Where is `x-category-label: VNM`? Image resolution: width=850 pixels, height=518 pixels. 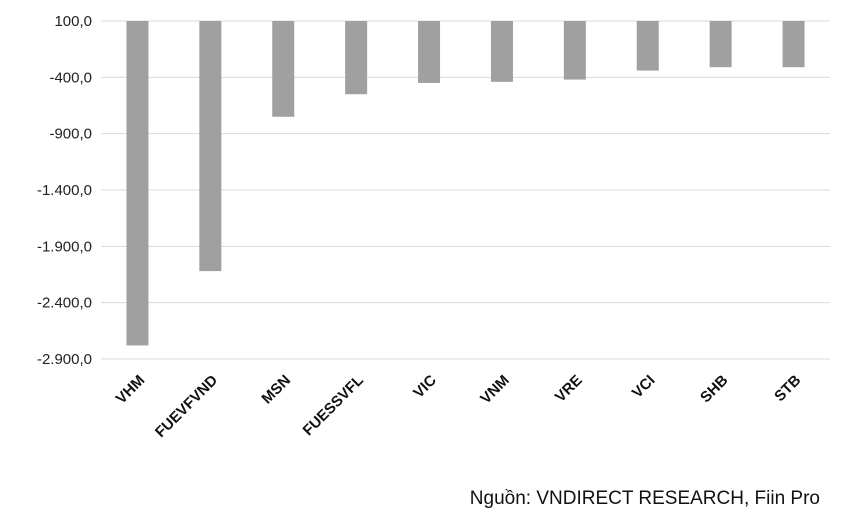 x-category-label: VNM is located at coordinates (495, 390).